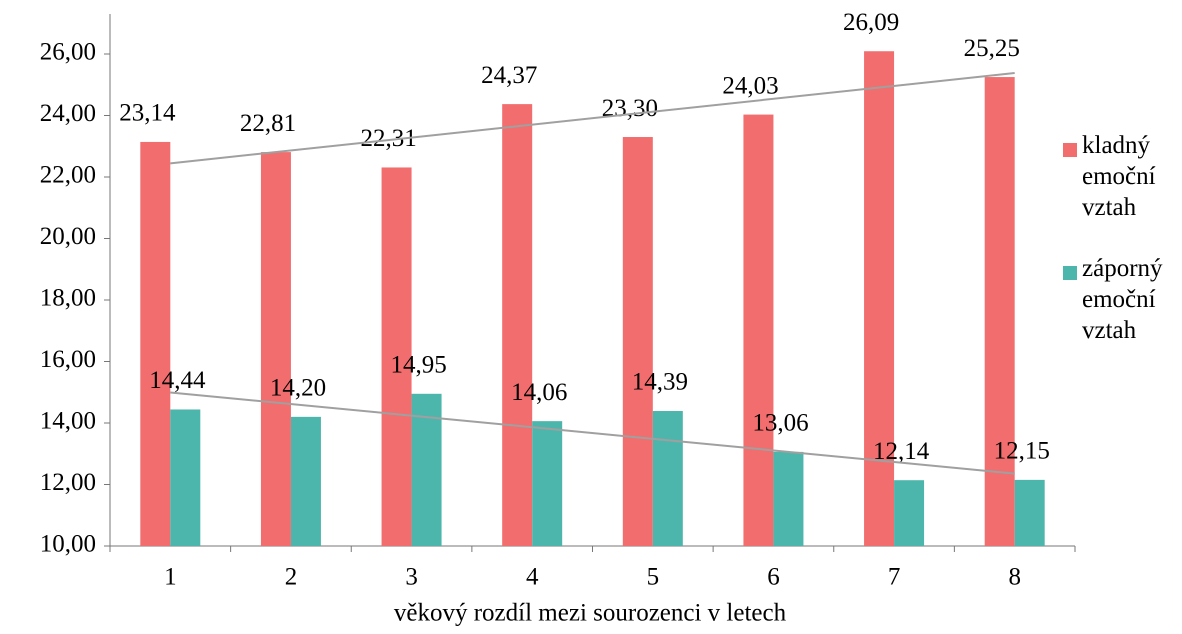  I want to click on value-label: 12,15, so click(1022, 451).